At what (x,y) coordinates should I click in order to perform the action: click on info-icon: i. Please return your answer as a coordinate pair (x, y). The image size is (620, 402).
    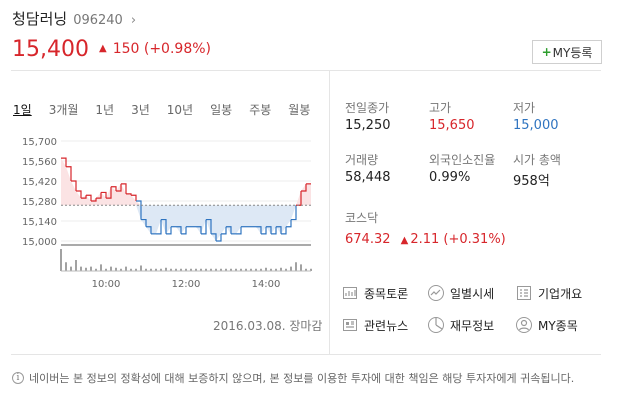
    Looking at the image, I should click on (18, 378).